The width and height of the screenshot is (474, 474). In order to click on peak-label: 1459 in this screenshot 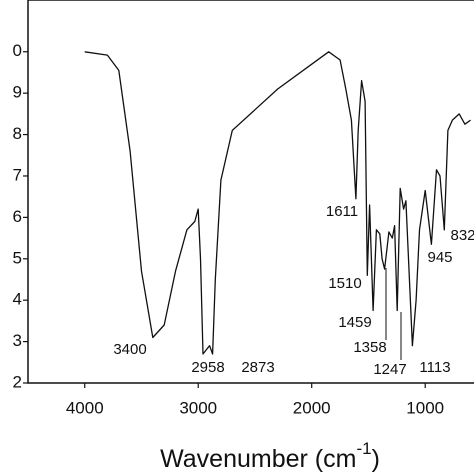, I will do `click(354, 322)`.